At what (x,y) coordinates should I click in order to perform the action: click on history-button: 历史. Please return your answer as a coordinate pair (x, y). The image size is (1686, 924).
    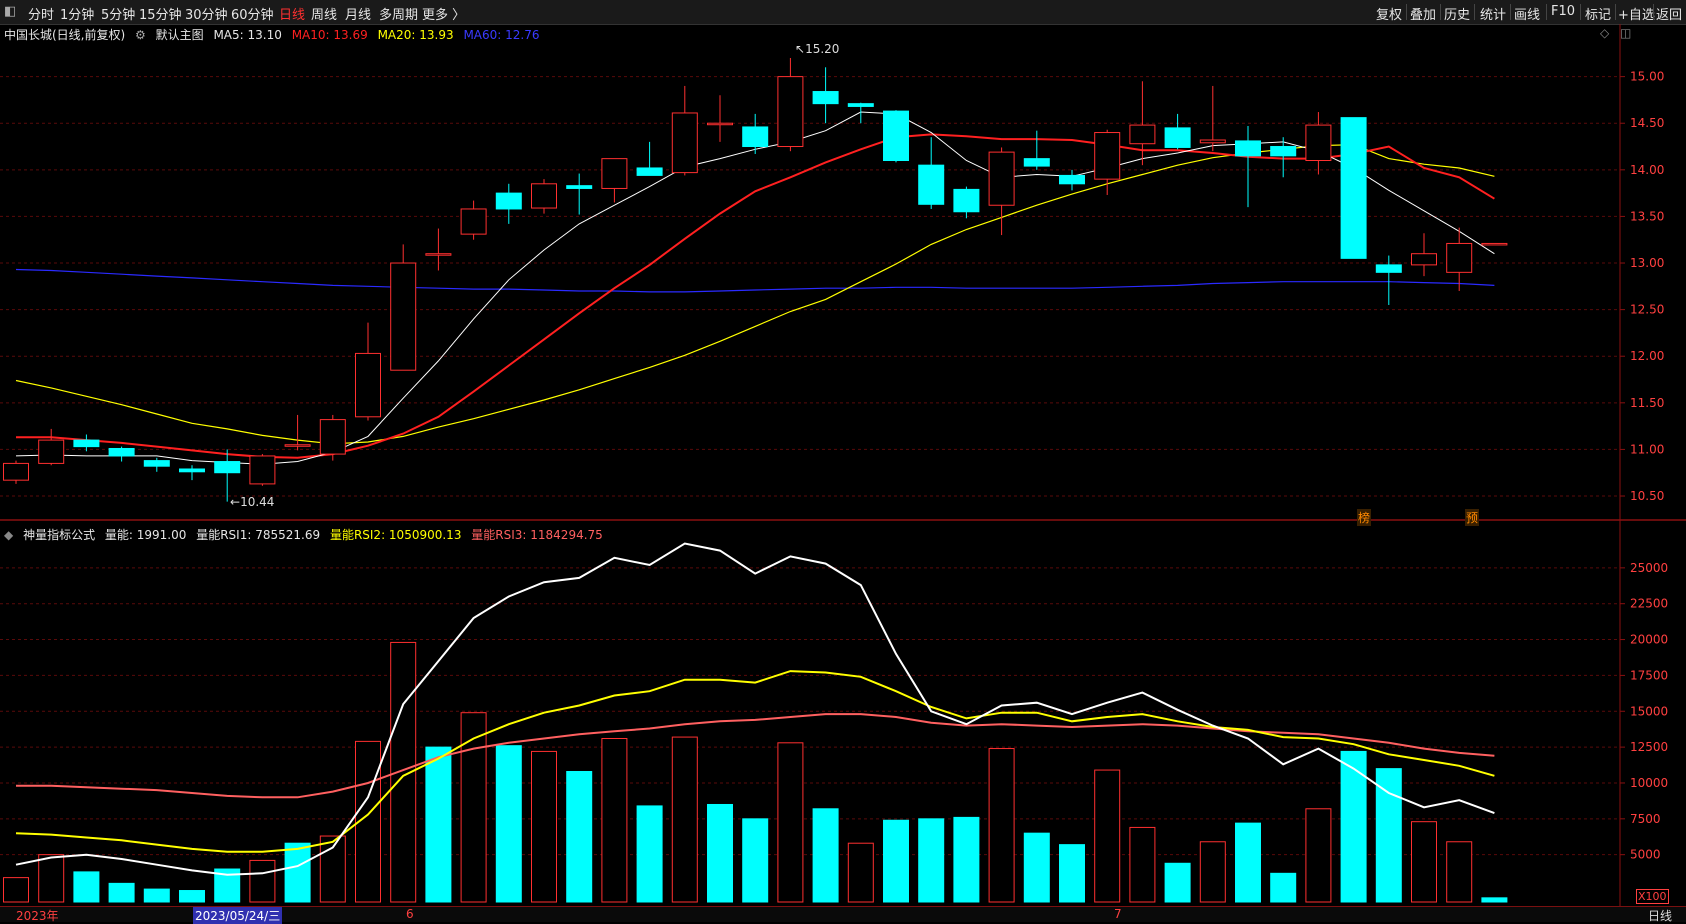
    Looking at the image, I should click on (1457, 15).